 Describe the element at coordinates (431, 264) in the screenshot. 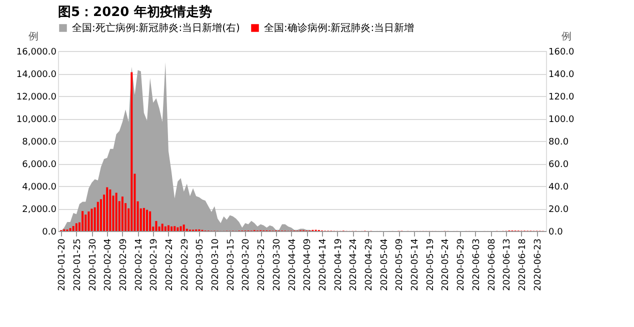

I see `x-tick-label: 2020-05-19` at that location.